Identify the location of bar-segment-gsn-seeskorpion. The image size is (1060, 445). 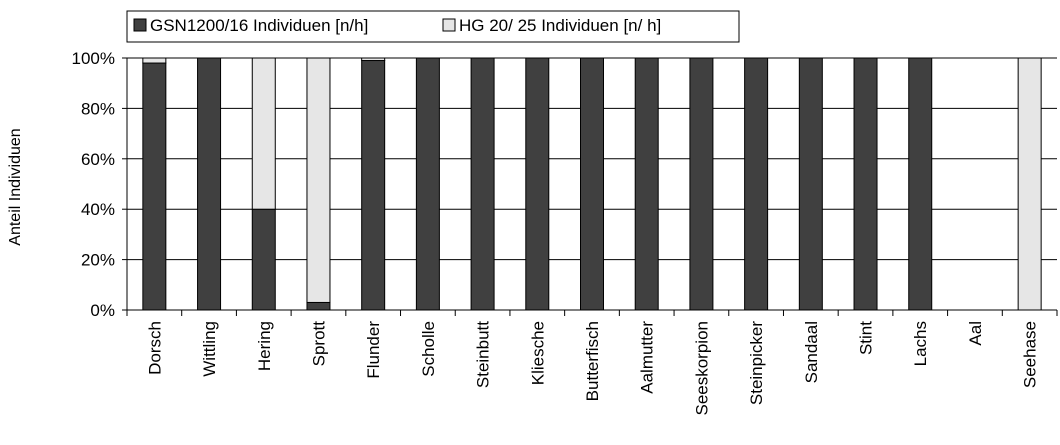
(701, 184).